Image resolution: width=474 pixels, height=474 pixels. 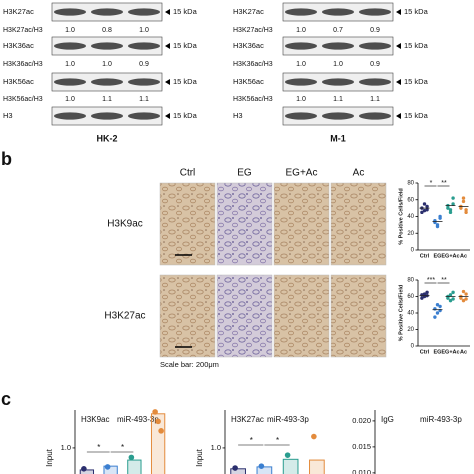 I want to click on cell-line-label: HK-2, so click(x=106, y=138).